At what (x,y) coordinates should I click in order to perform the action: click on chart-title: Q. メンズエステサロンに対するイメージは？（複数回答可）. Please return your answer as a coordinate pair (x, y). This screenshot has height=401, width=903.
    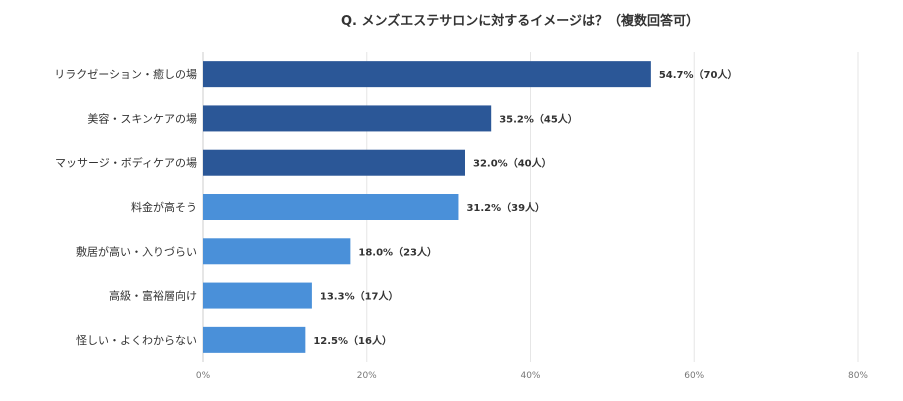
    Looking at the image, I should click on (520, 21).